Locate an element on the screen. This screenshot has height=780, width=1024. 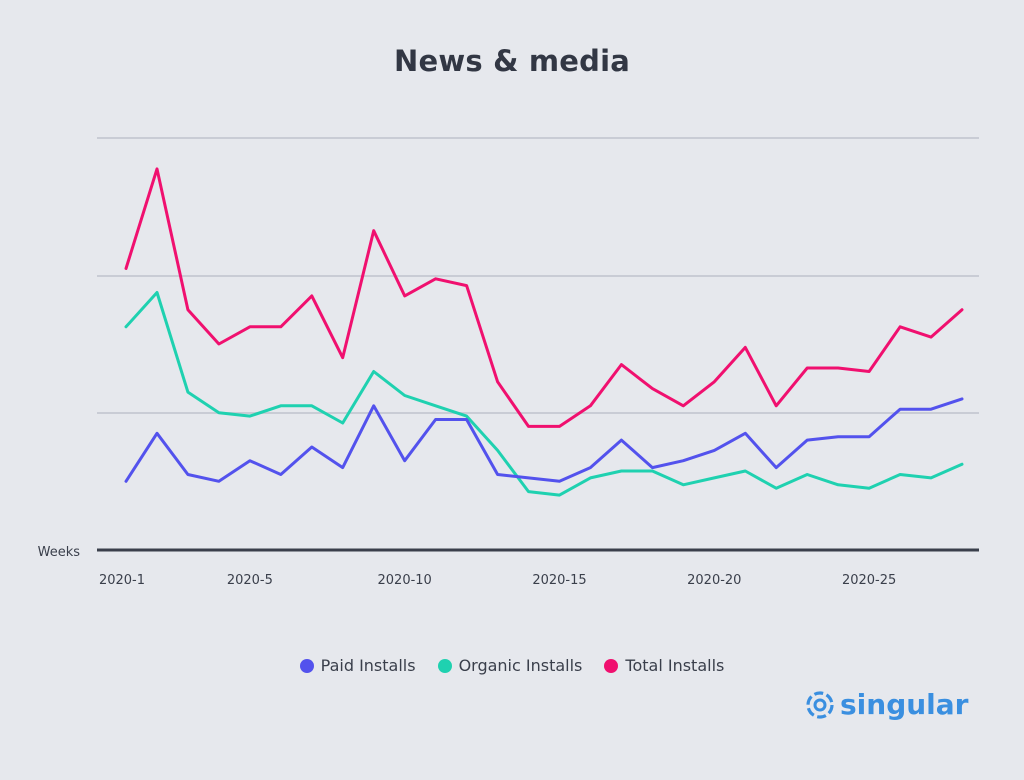
chart-title: News & media is located at coordinates (512, 61).